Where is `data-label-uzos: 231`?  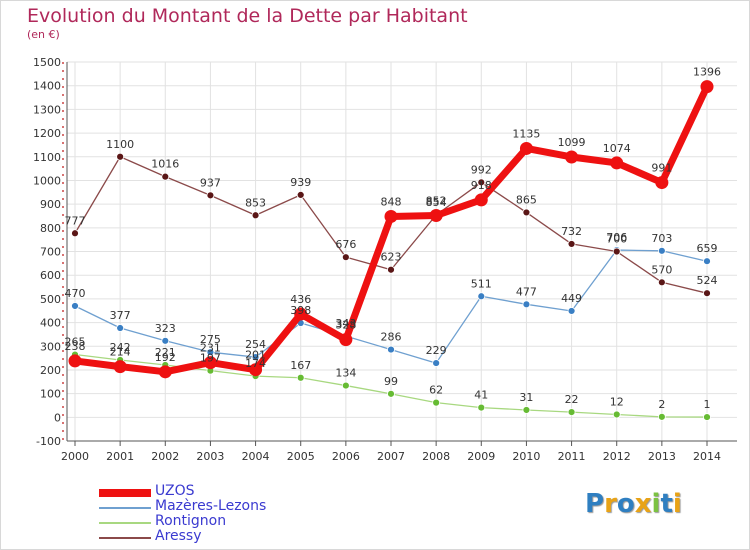
data-label-uzos: 231 is located at coordinates (210, 348).